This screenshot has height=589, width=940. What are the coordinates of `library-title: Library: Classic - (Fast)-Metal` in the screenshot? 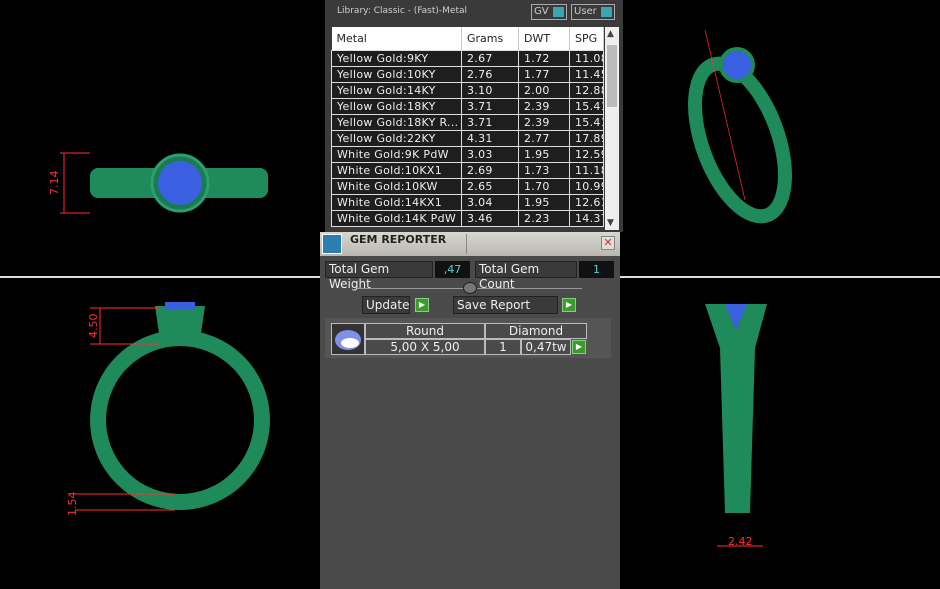 It's located at (402, 11).